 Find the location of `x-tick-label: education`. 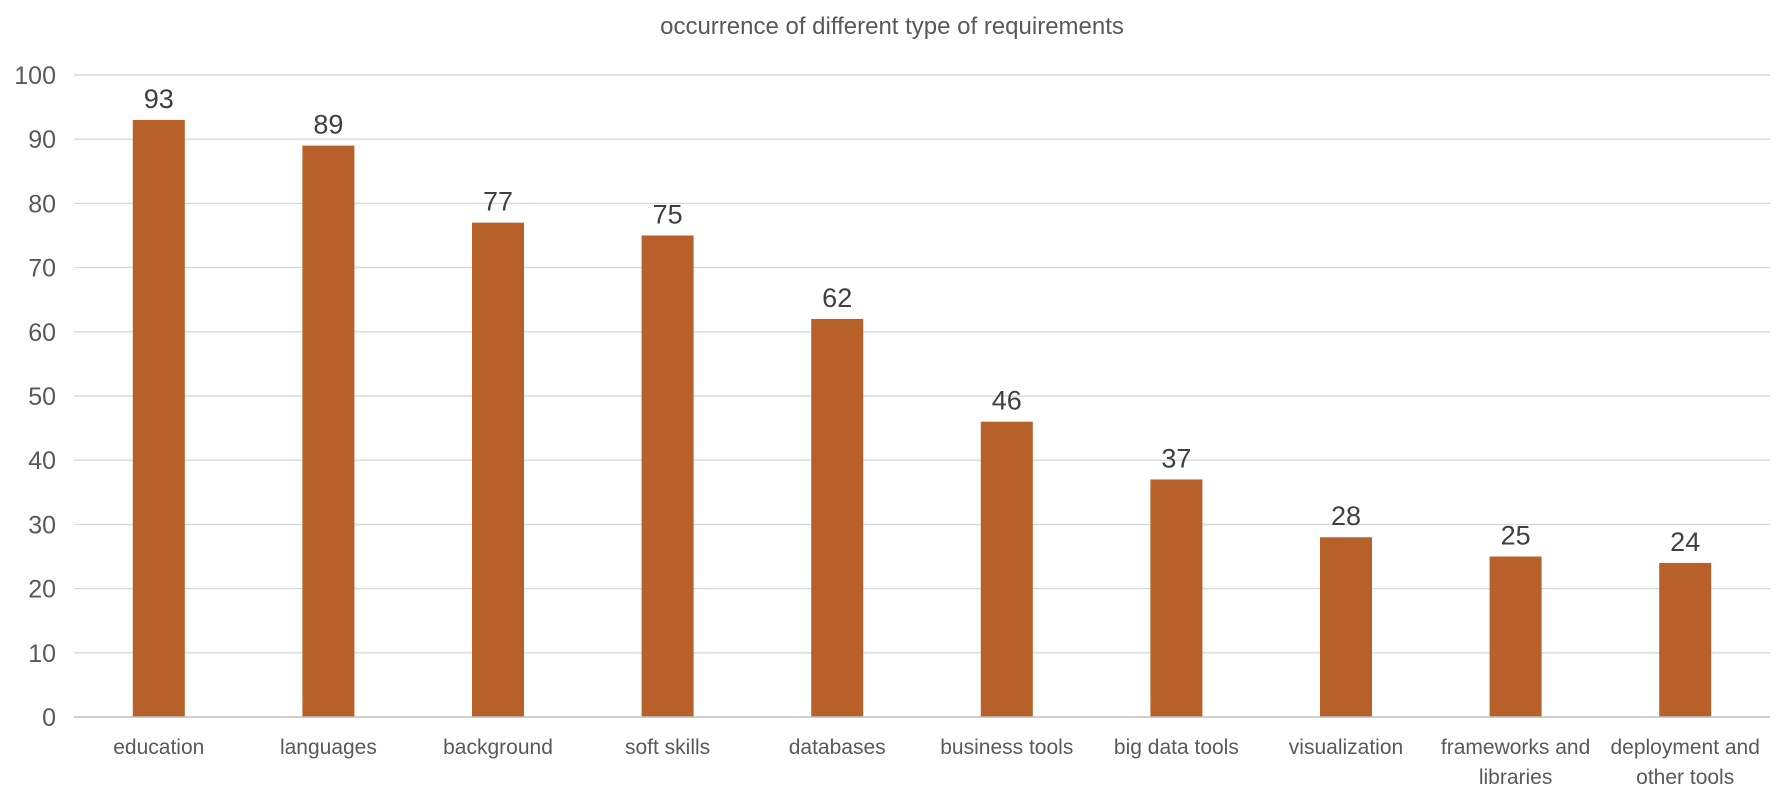

x-tick-label: education is located at coordinates (158, 747).